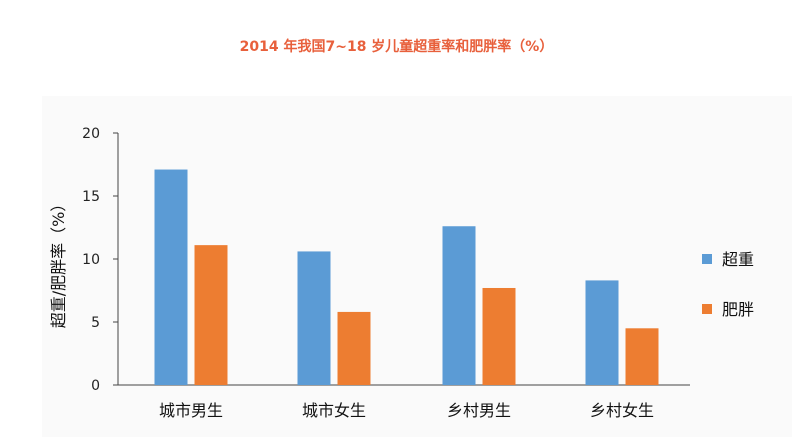 The height and width of the screenshot is (437, 793). What do you see at coordinates (58, 262) in the screenshot?
I see `y-axis-label: 超重/肥胖率（%）` at bounding box center [58, 262].